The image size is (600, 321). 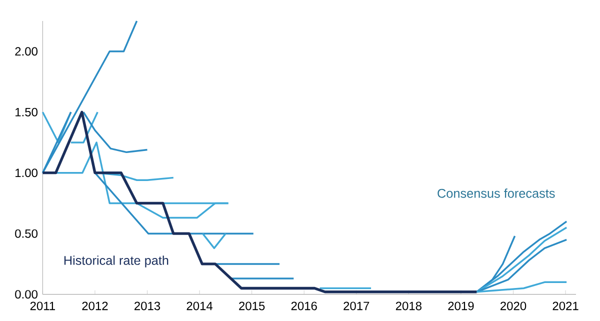 I want to click on y-tick-label: 1.00, so click(x=27, y=173).